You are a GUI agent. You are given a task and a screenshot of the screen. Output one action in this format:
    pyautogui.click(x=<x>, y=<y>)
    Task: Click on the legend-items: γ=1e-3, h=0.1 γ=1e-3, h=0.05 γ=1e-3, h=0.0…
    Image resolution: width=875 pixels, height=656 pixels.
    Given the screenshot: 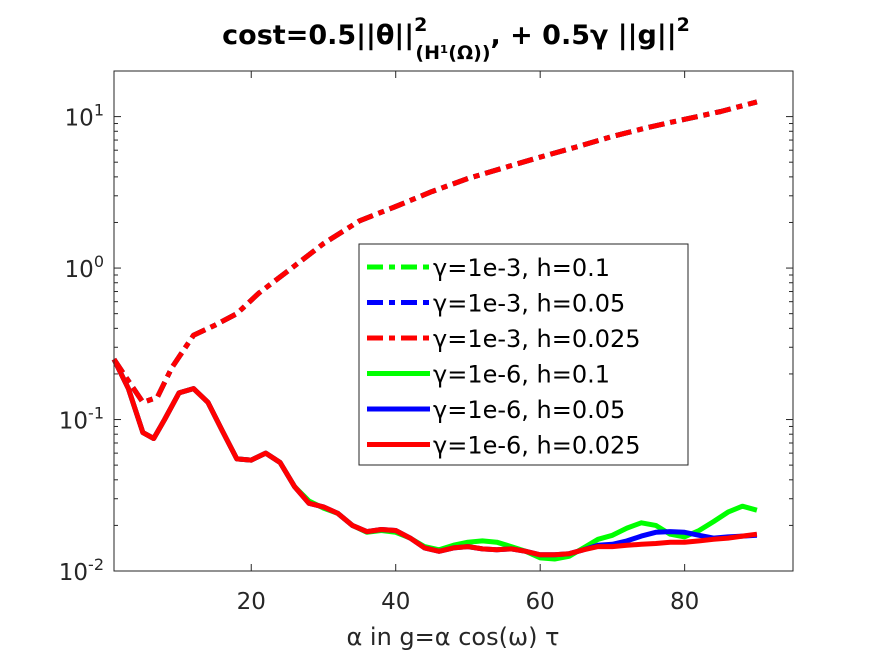 What is the action you would take?
    pyautogui.click(x=504, y=357)
    